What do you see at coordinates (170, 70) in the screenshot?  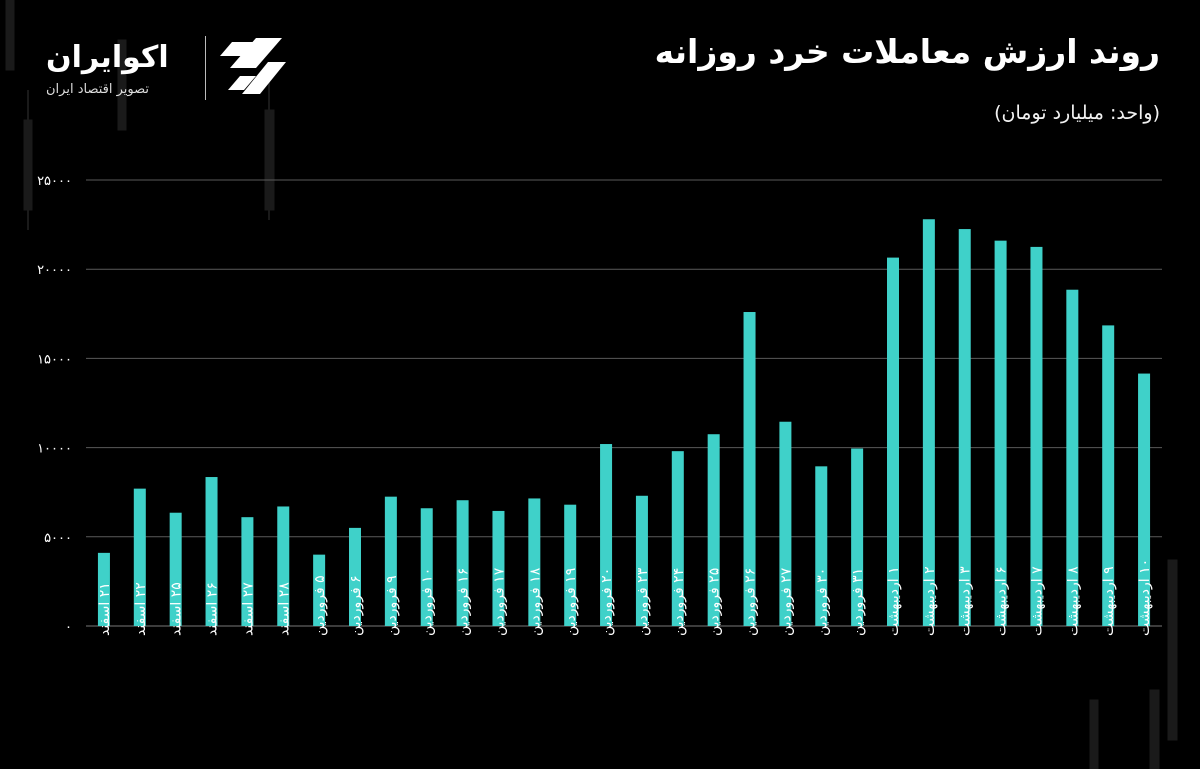 I see `ecoiran-logo: اکوایران تصویر اقتصاد ایران` at bounding box center [170, 70].